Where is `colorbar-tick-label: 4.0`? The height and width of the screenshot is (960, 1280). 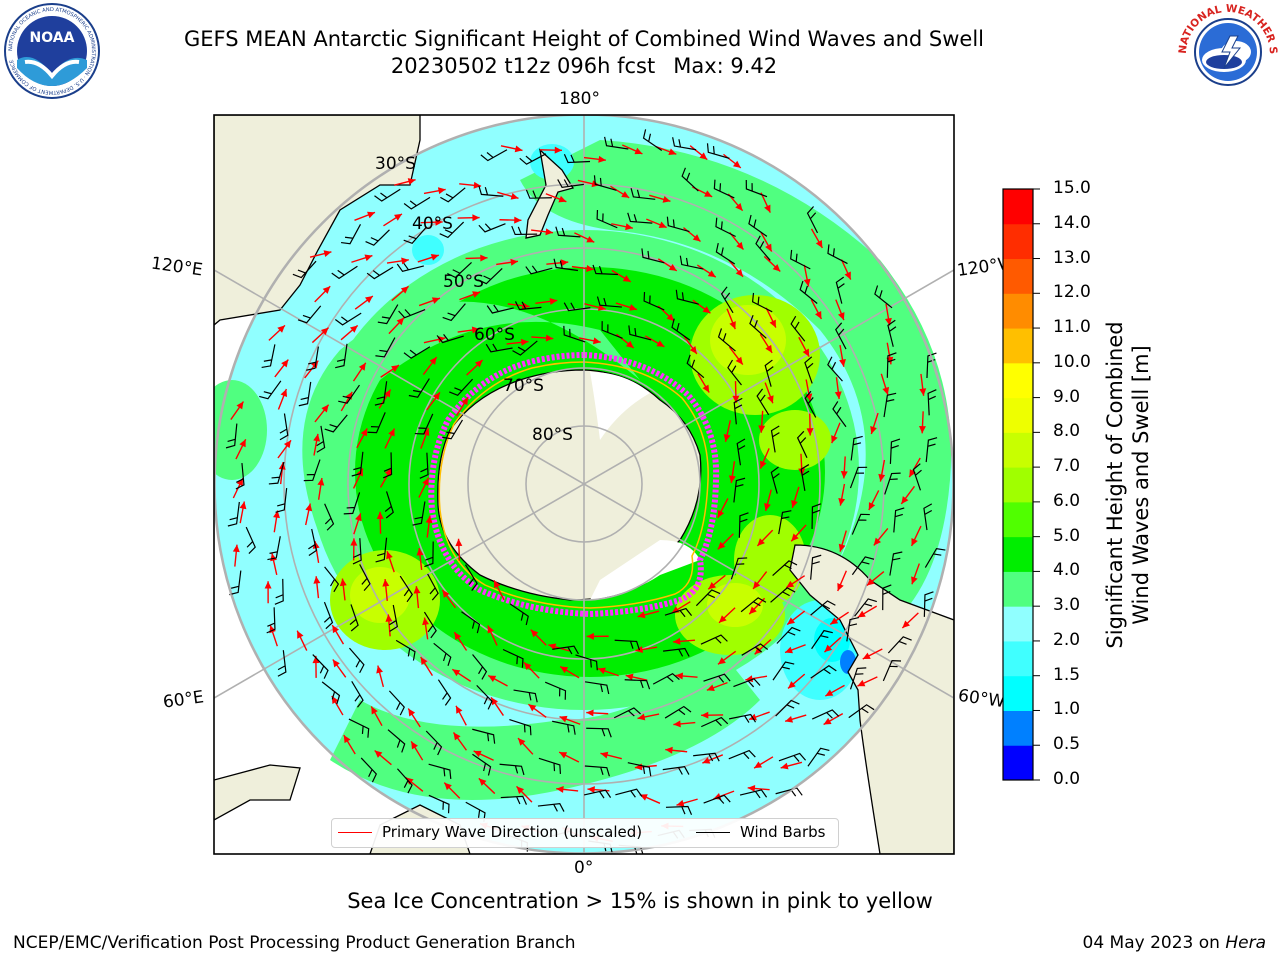
colorbar-tick-label: 4.0 is located at coordinates (1067, 570).